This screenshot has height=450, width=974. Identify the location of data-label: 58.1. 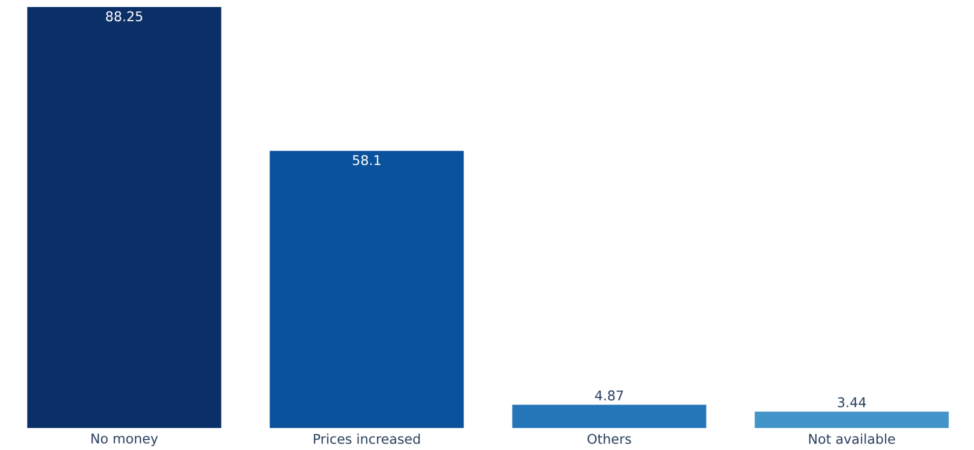
(366, 160).